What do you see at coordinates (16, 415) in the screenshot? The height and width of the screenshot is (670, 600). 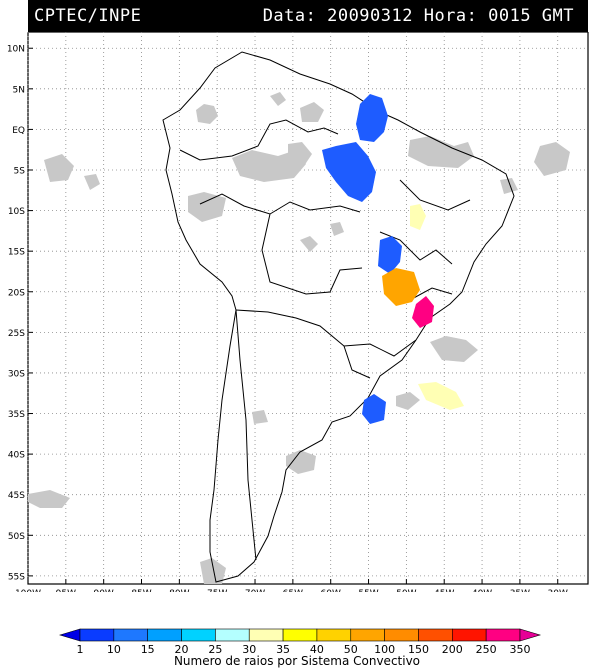 I see `latitude-label: 35S` at bounding box center [16, 415].